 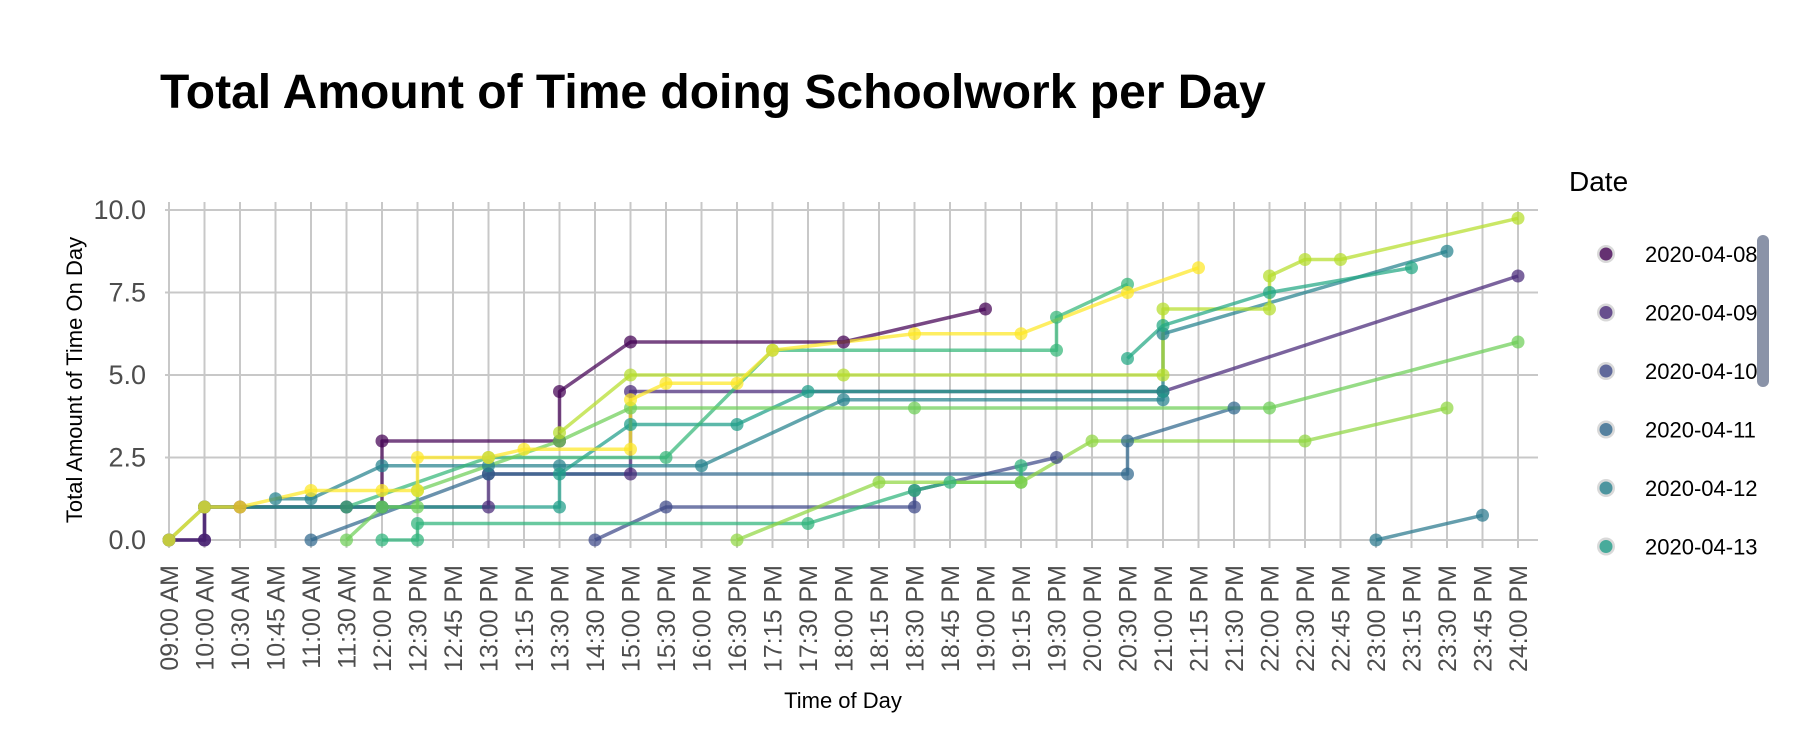 What do you see at coordinates (127, 375) in the screenshot?
I see `y-tick-label: 5.0` at bounding box center [127, 375].